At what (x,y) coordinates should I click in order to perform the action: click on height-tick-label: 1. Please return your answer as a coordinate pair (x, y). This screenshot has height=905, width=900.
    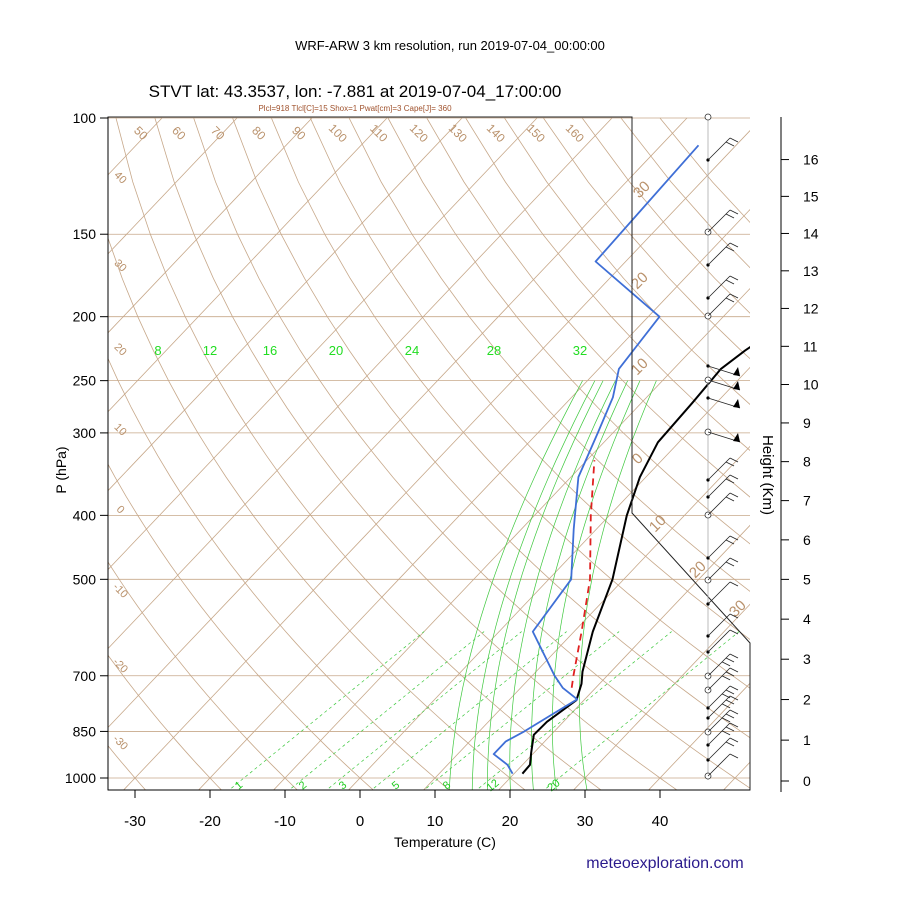
    Looking at the image, I should click on (807, 740).